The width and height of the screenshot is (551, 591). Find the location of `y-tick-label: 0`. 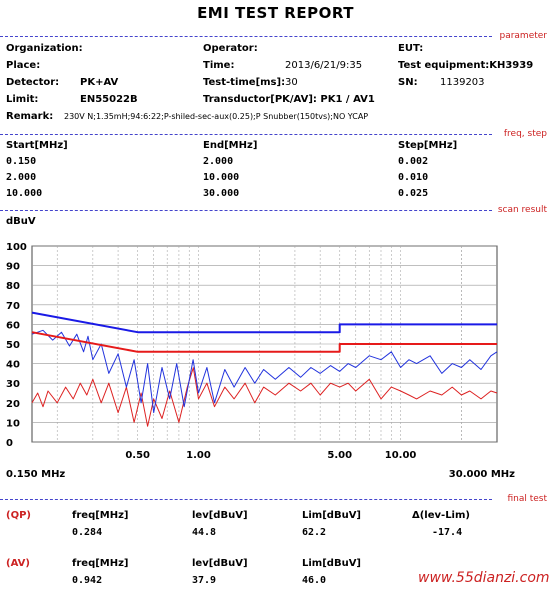

y-tick-label: 0 is located at coordinates (9, 443).